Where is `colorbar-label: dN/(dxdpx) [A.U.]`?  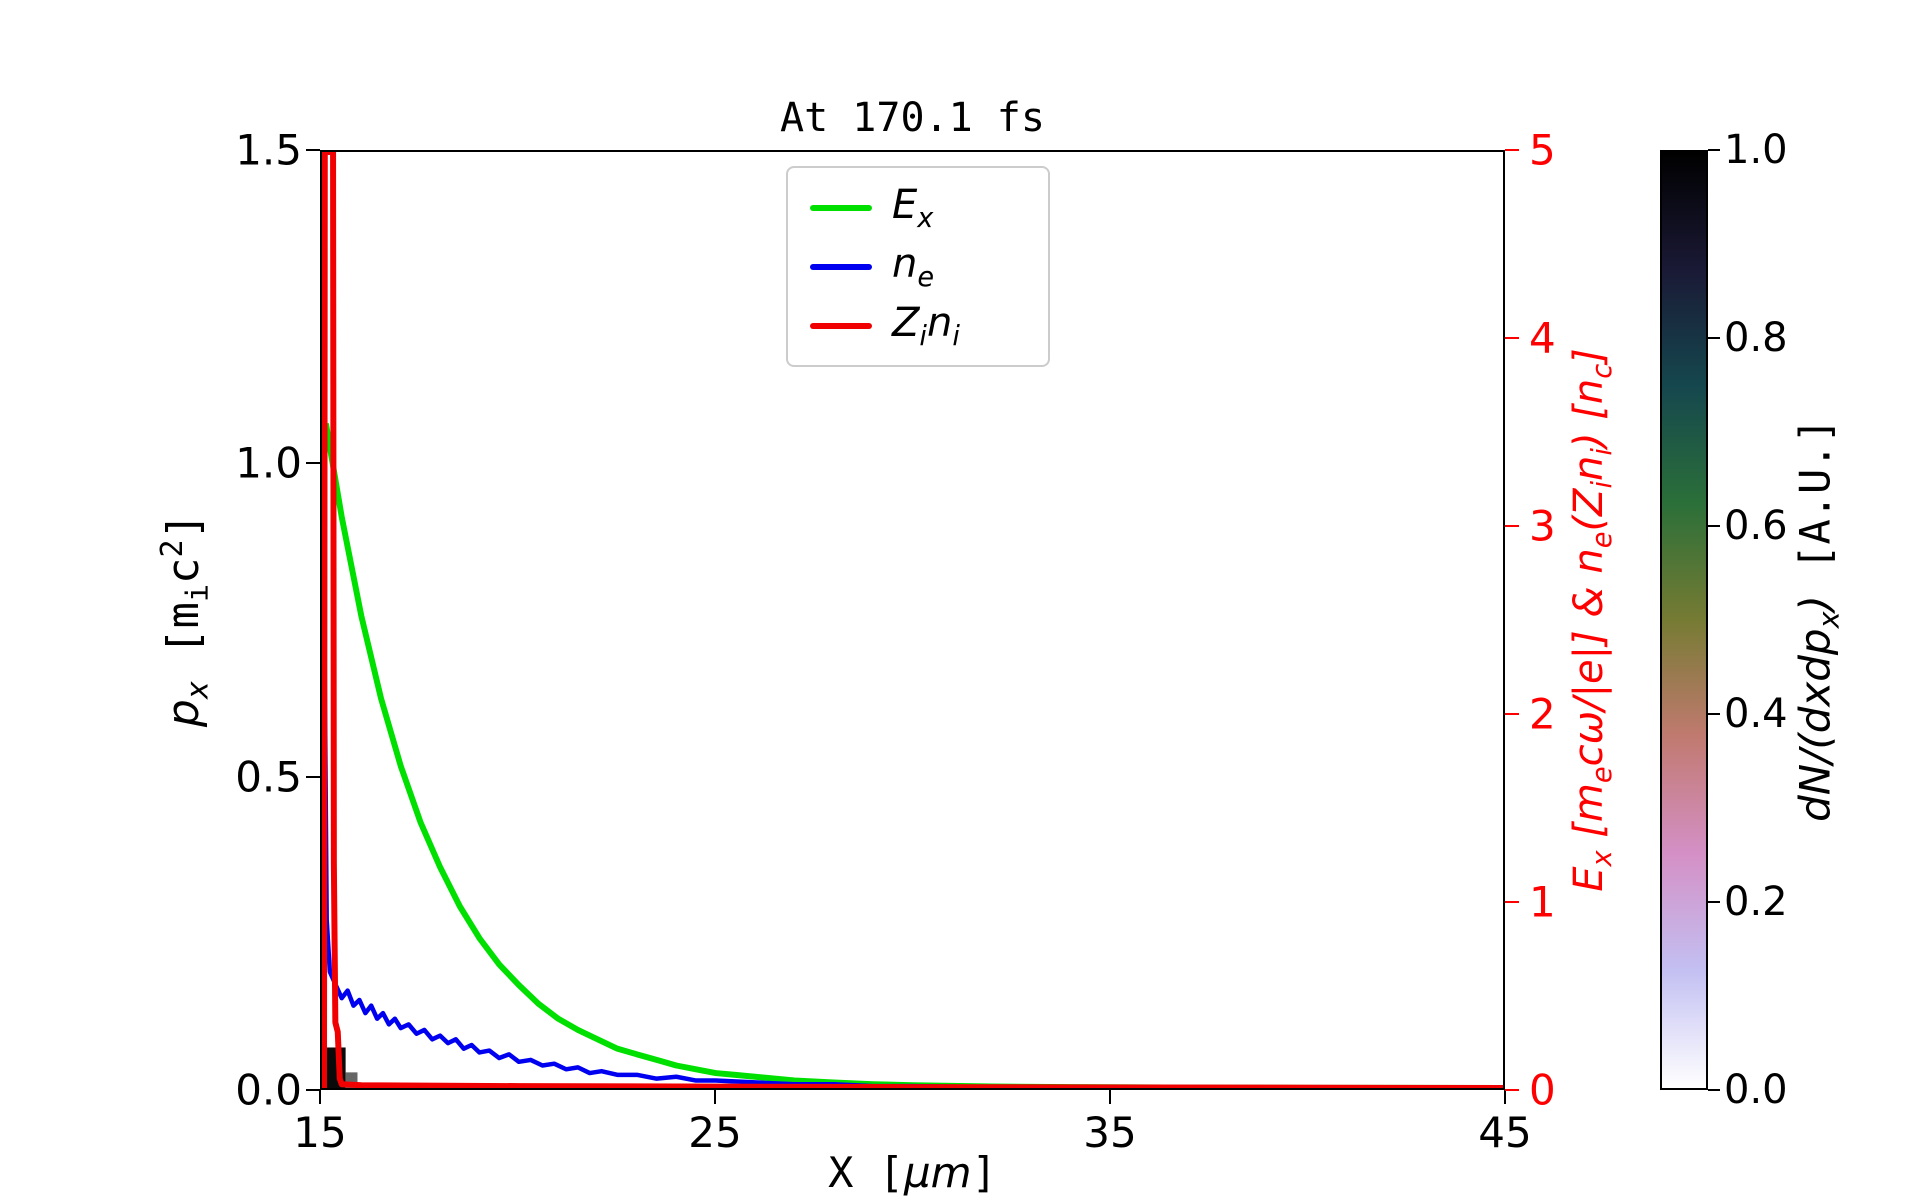 colorbar-label: dN/(dxdpx) [A.U.] is located at coordinates (1818, 620).